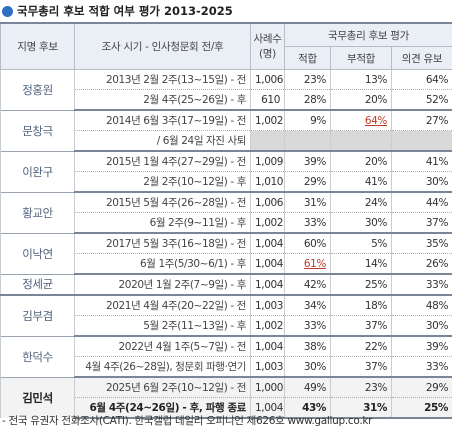 Image resolution: width=452 pixels, height=434 pixels. Describe the element at coordinates (315, 181) in the screenshot. I see `value: 29%` at that location.